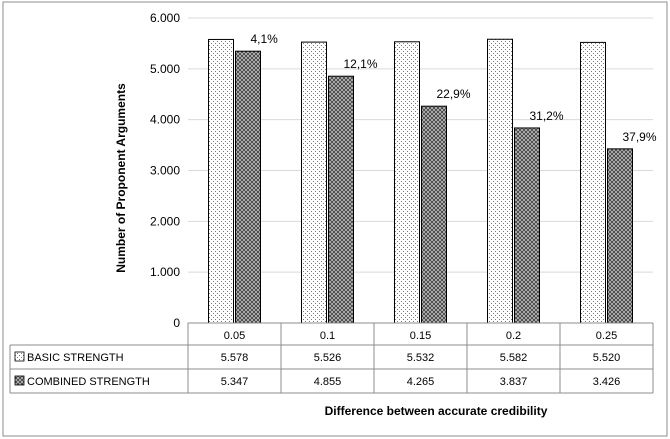 The width and height of the screenshot is (670, 439). Describe the element at coordinates (234, 336) in the screenshot. I see `x-tick-label: 0.05` at that location.